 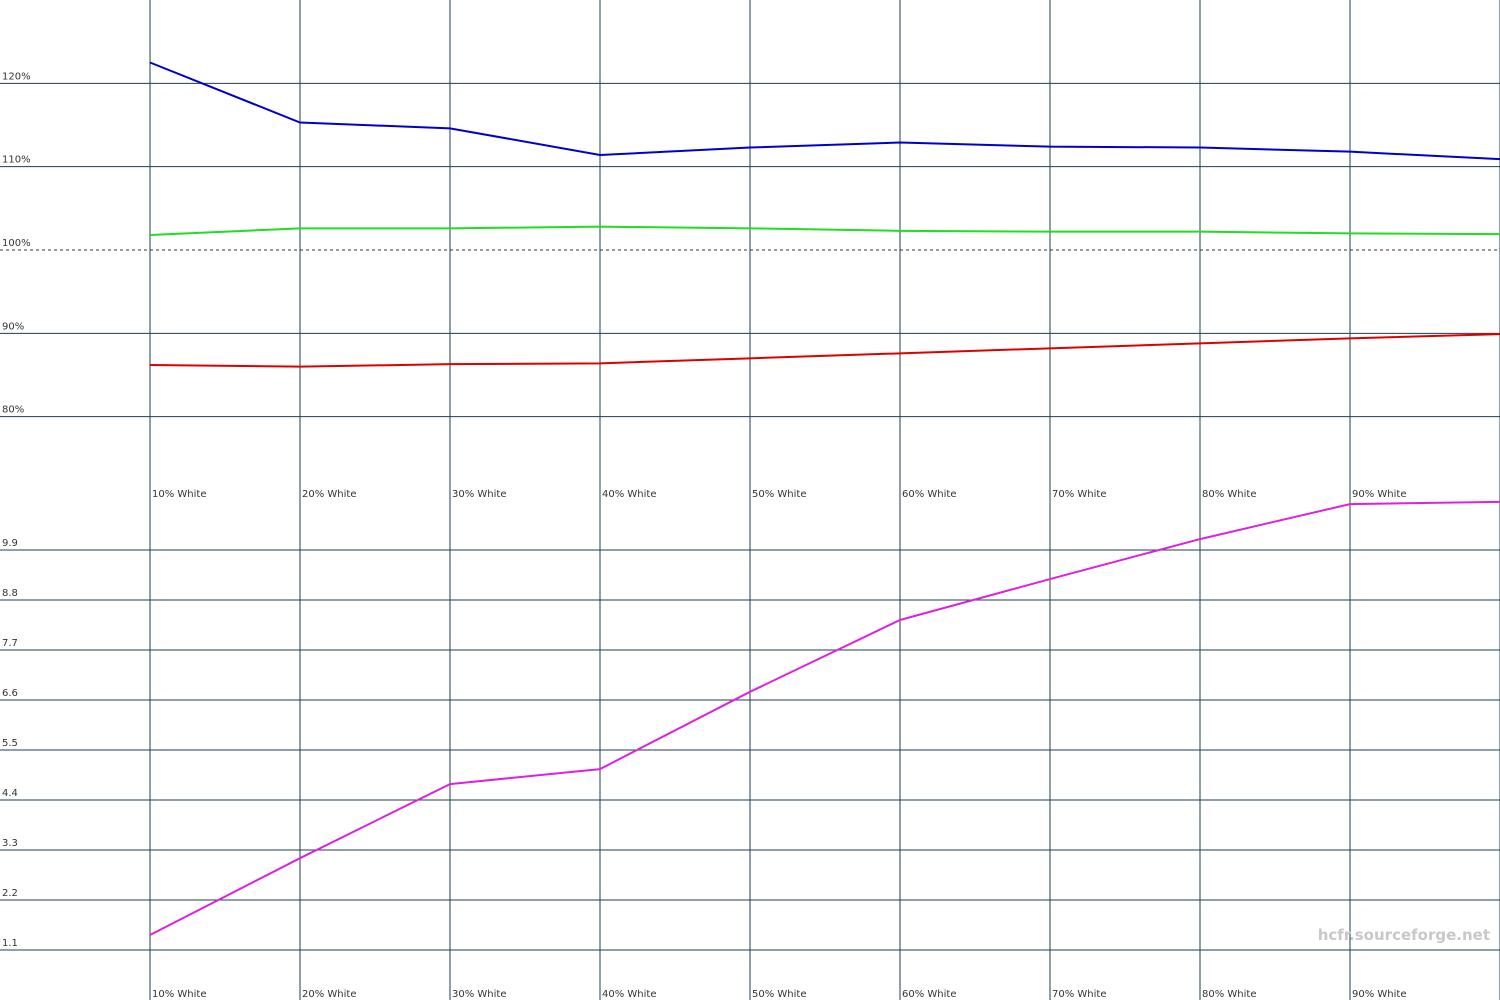 I want to click on y-tick-label: 4.4, so click(x=10, y=793).